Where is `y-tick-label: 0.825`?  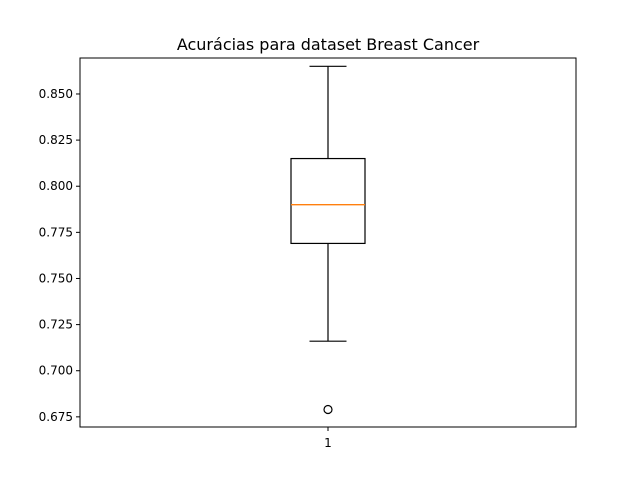
y-tick-label: 0.825 is located at coordinates (56, 140).